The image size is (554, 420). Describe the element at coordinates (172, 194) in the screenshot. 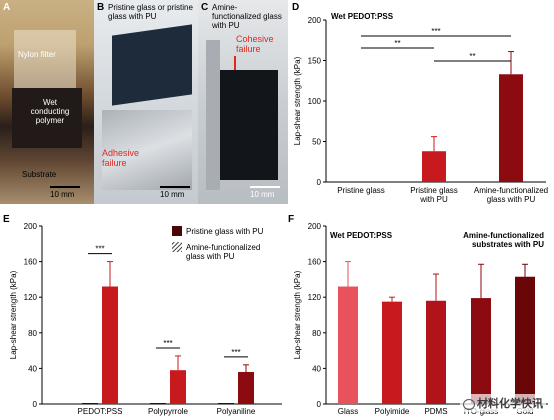

I see `scale-label-b: 10 mm` at that location.